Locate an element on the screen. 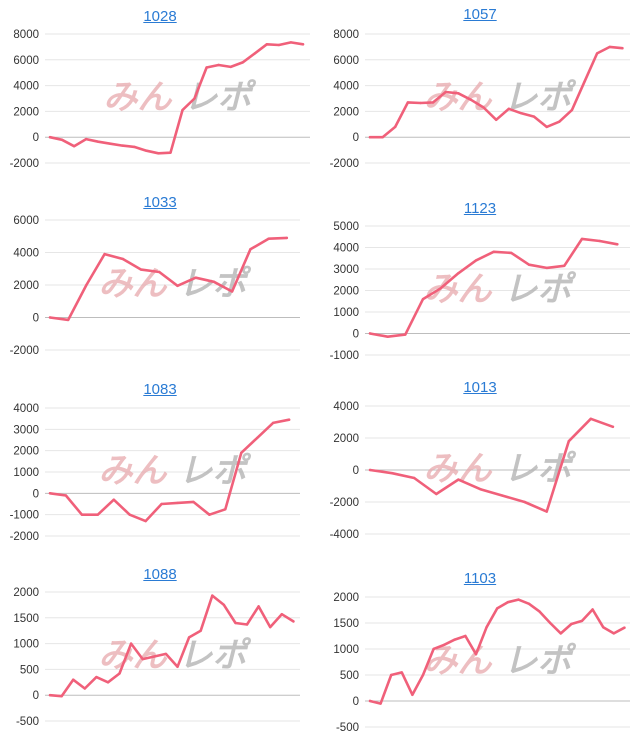 This screenshot has width=640, height=750. y-tick-label: -2000 is located at coordinates (24, 537).